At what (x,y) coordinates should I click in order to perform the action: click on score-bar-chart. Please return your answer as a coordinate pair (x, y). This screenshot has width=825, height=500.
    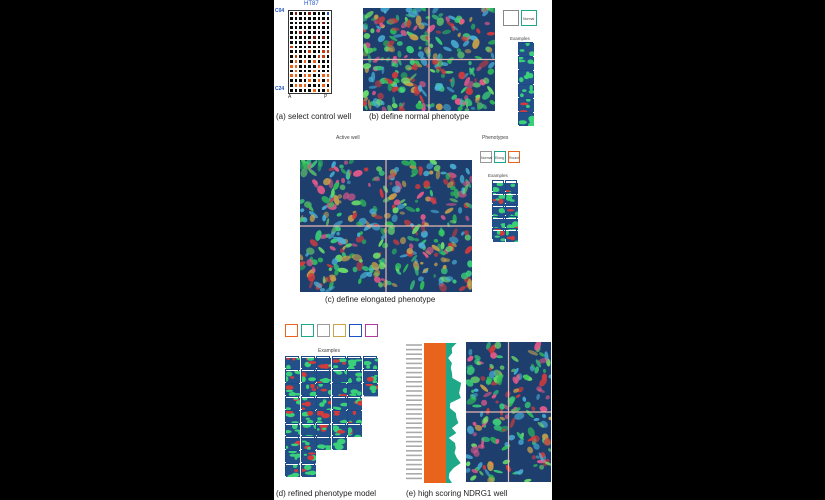
    Looking at the image, I should click on (435, 405).